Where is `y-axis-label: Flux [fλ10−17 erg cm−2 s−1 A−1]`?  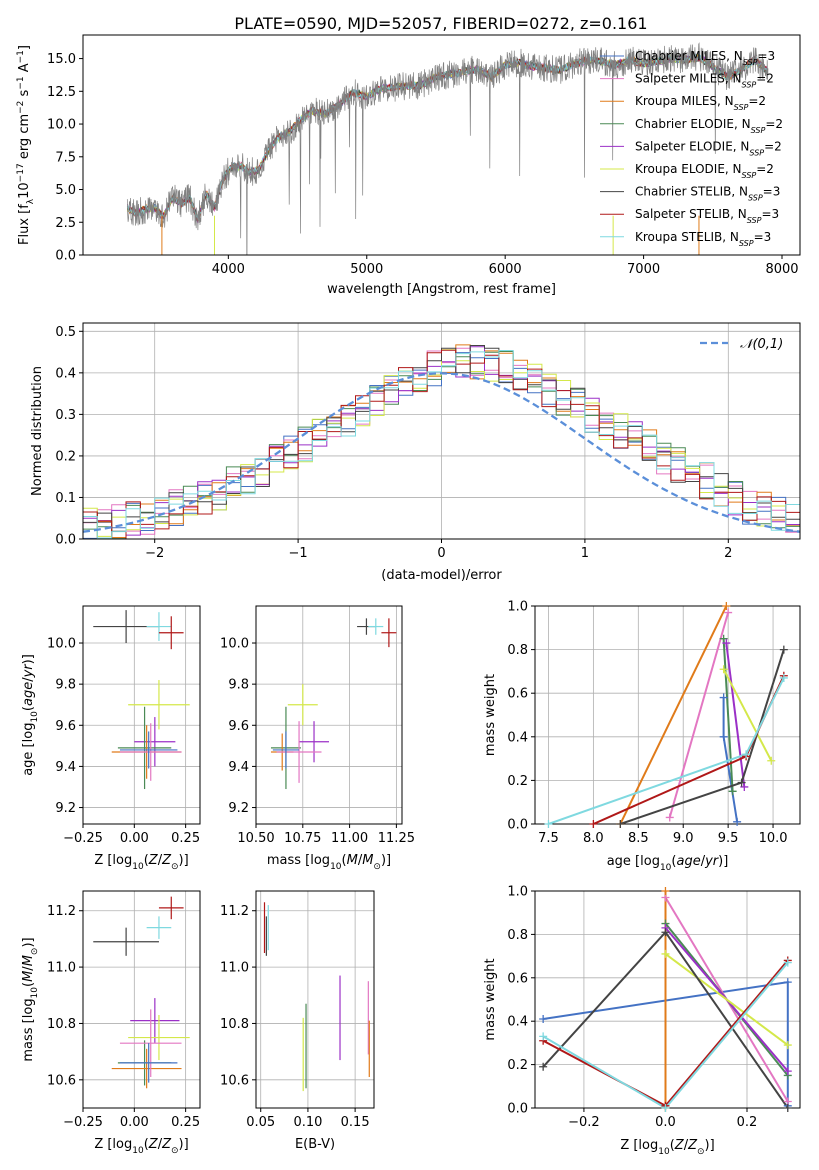 y-axis-label: Flux [fλ10−17 erg cm−2 s−1 A−1] is located at coordinates (26, 145).